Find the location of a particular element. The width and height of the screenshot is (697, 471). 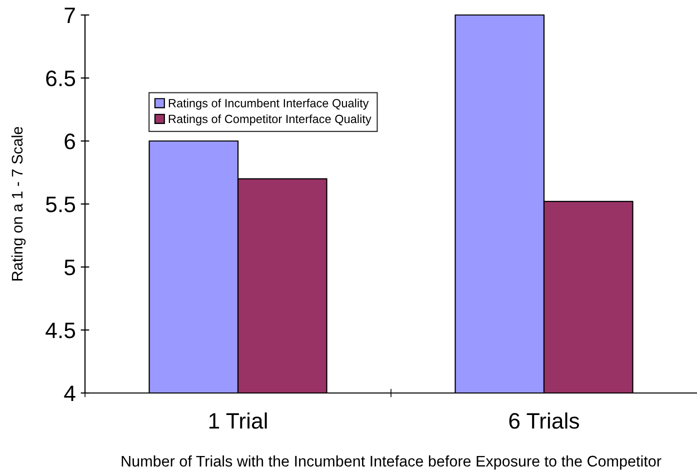

legend-label: Ratings of Competitor Interface Quality is located at coordinates (270, 120).